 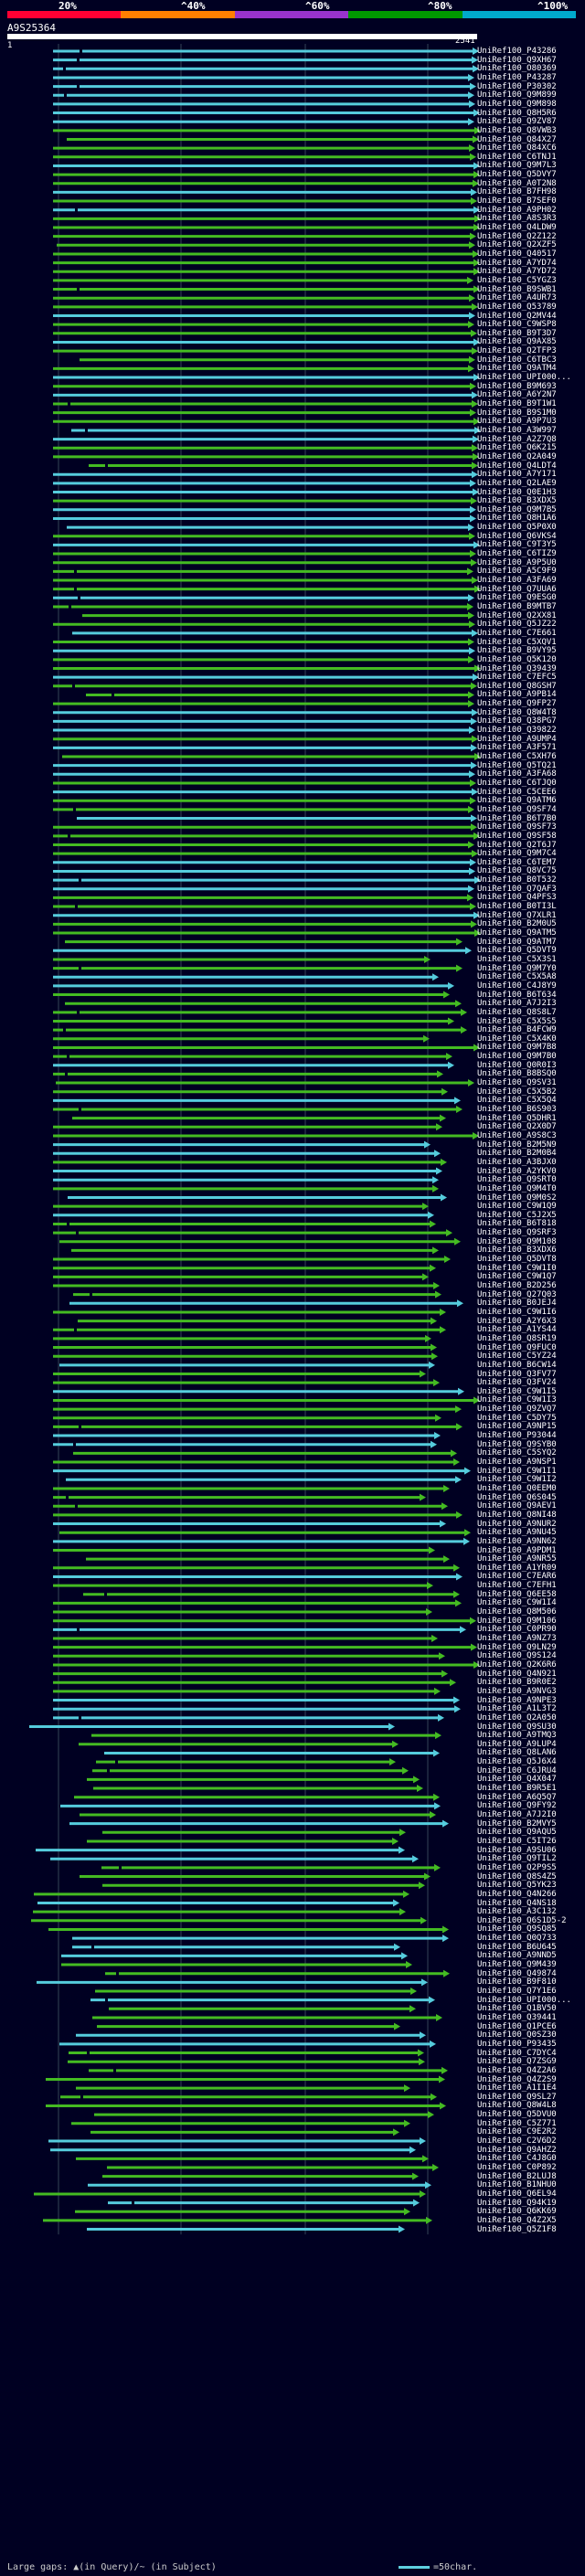 What do you see at coordinates (517, 1347) in the screenshot?
I see `hit-label: UniRef100_Q9FUC0` at bounding box center [517, 1347].